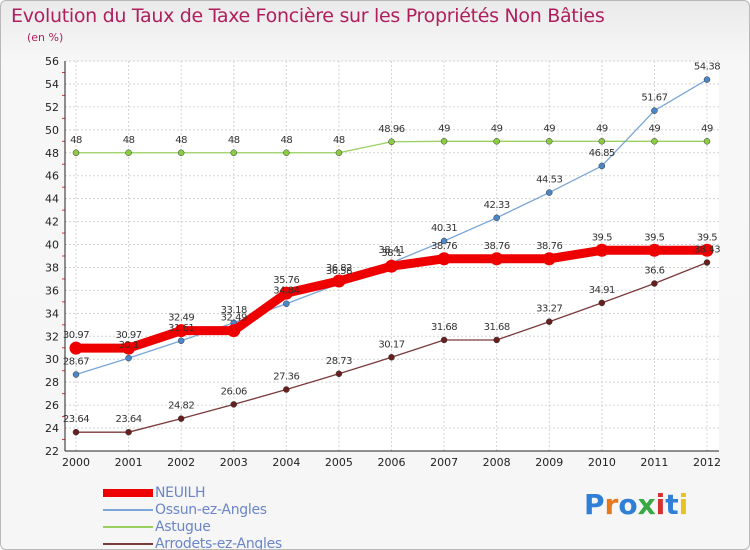  Describe the element at coordinates (636, 504) in the screenshot. I see `proxiti-logo: Proxiti` at that location.